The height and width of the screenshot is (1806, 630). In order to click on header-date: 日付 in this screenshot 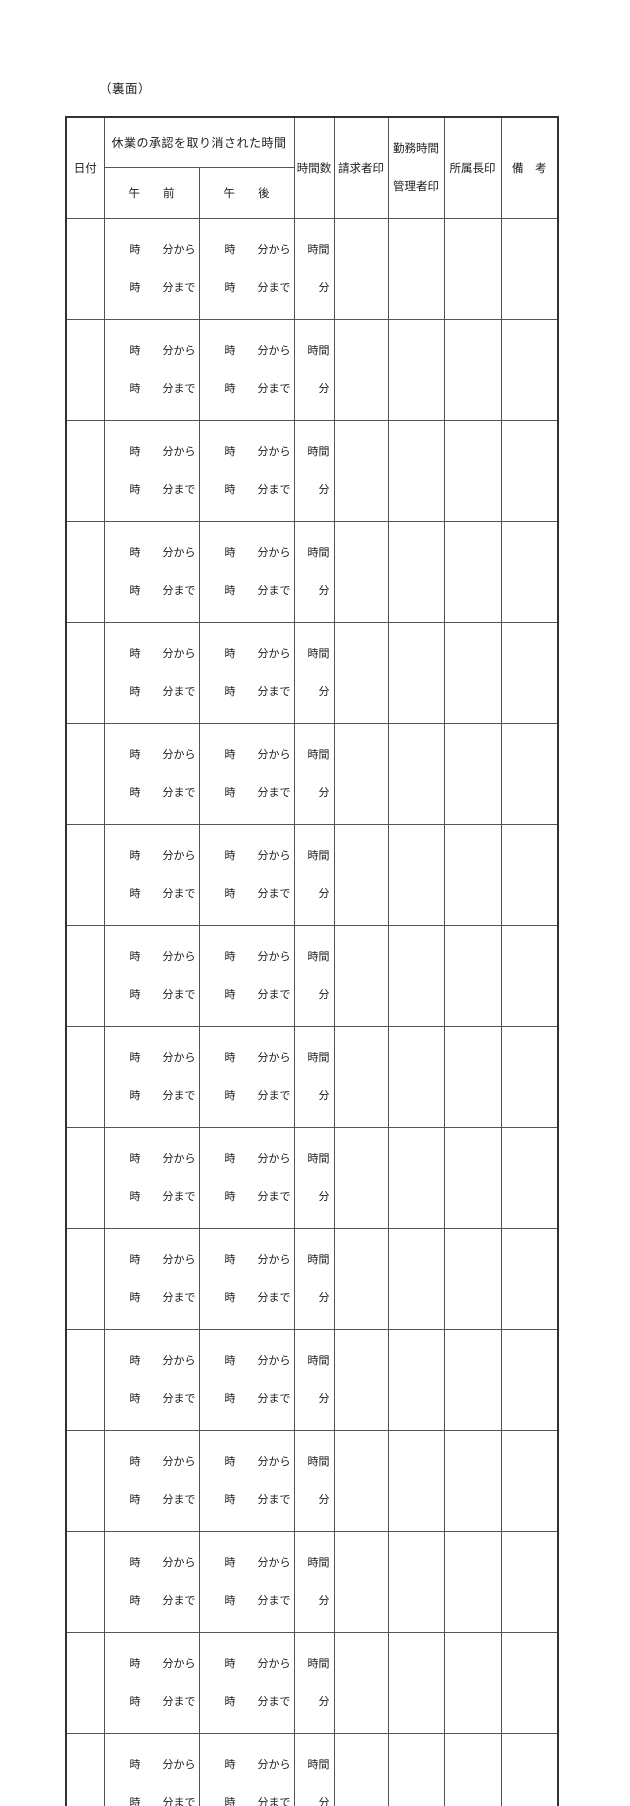, I will do `click(85, 168)`.